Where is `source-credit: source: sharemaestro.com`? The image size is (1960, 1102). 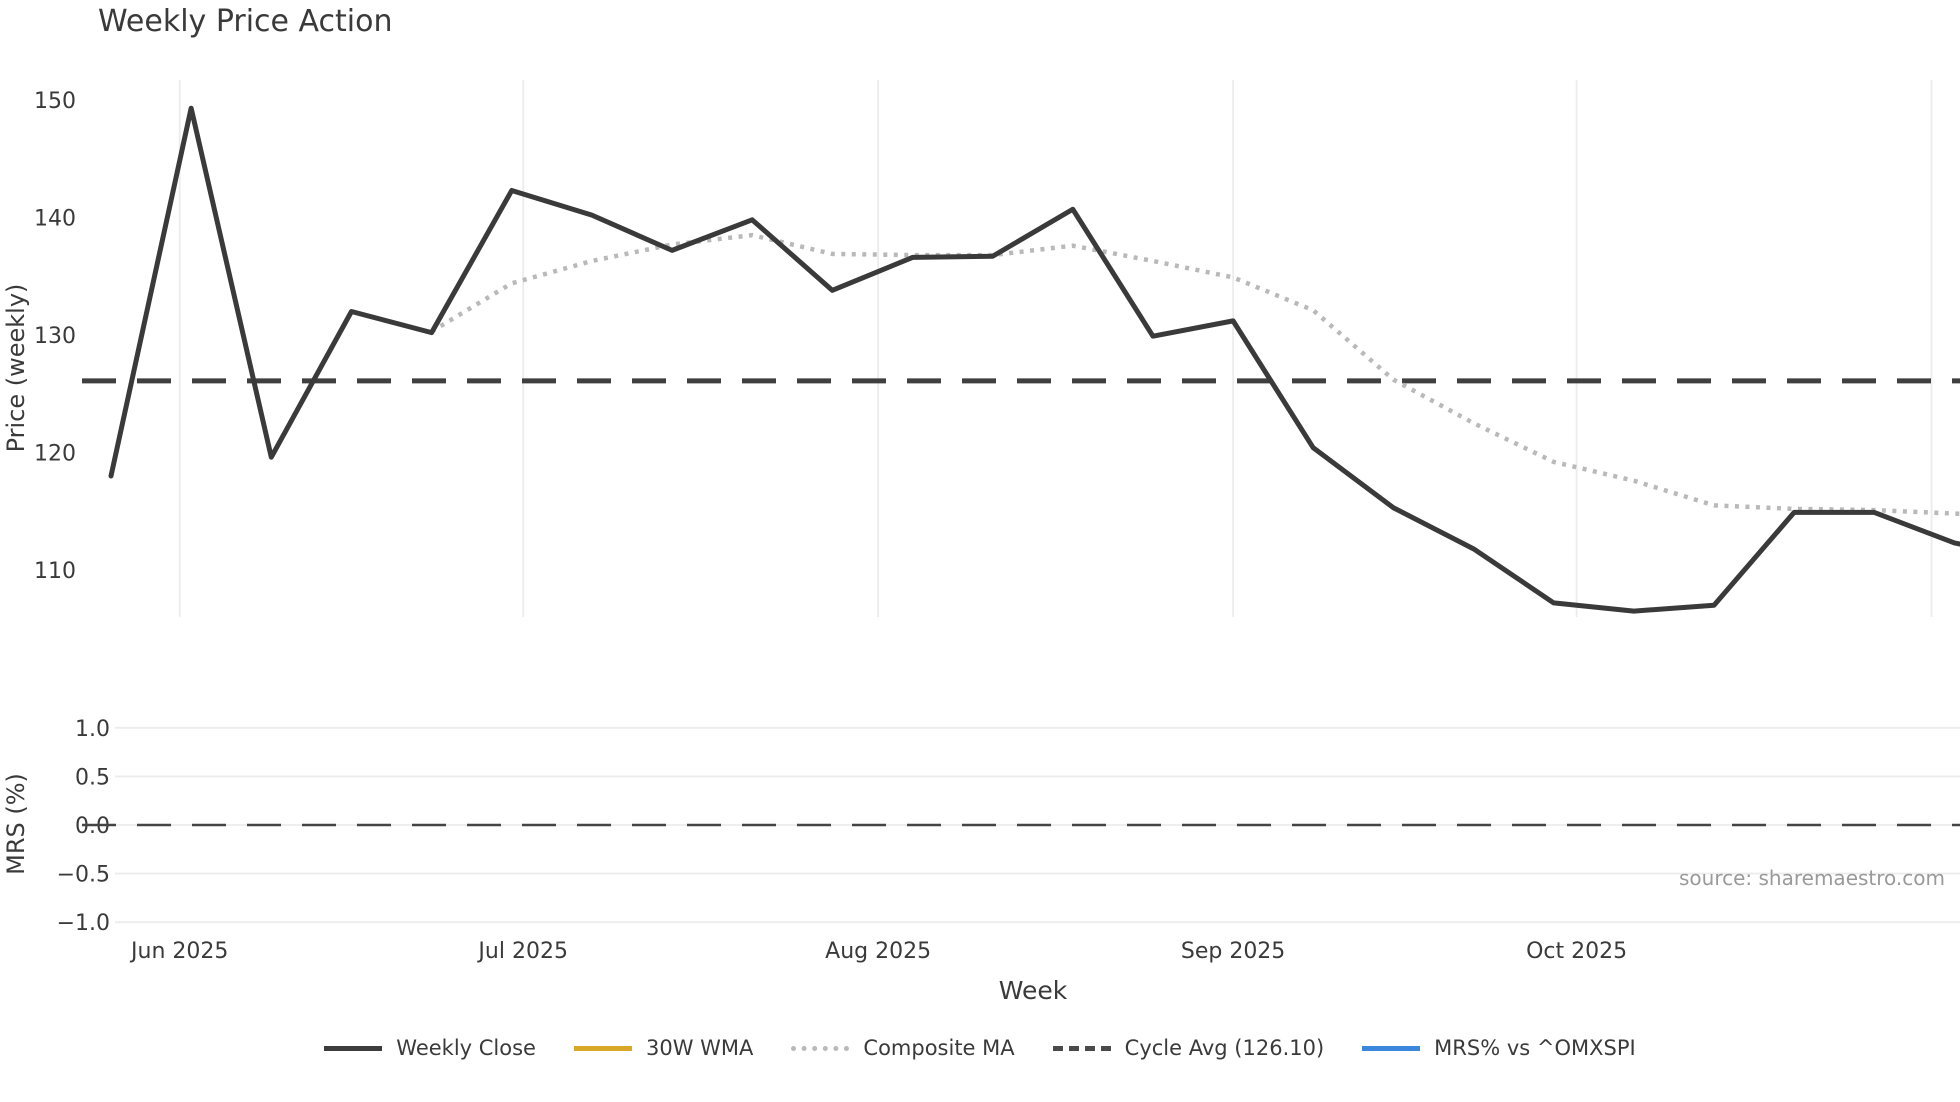 source-credit: source: sharemaestro.com is located at coordinates (1812, 878).